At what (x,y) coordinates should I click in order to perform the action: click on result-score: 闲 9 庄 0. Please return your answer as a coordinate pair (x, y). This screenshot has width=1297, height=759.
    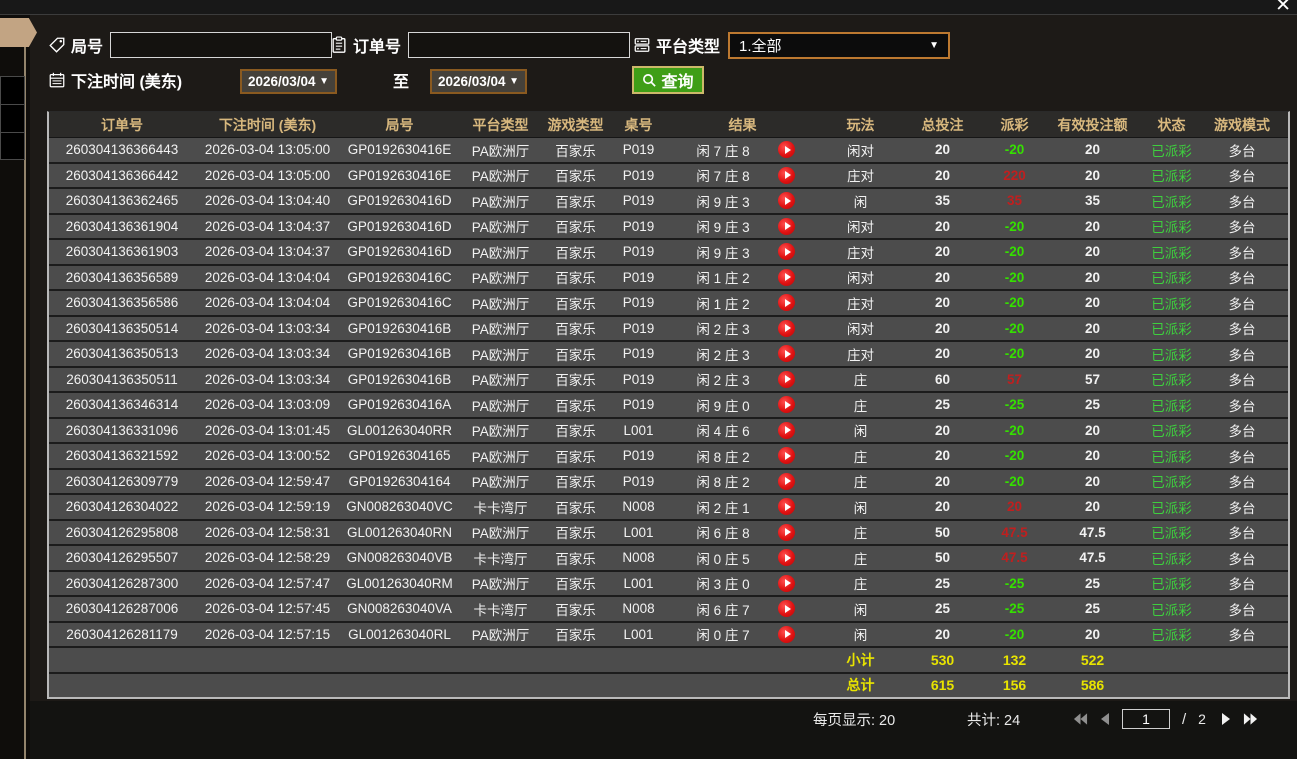
    Looking at the image, I should click on (723, 406).